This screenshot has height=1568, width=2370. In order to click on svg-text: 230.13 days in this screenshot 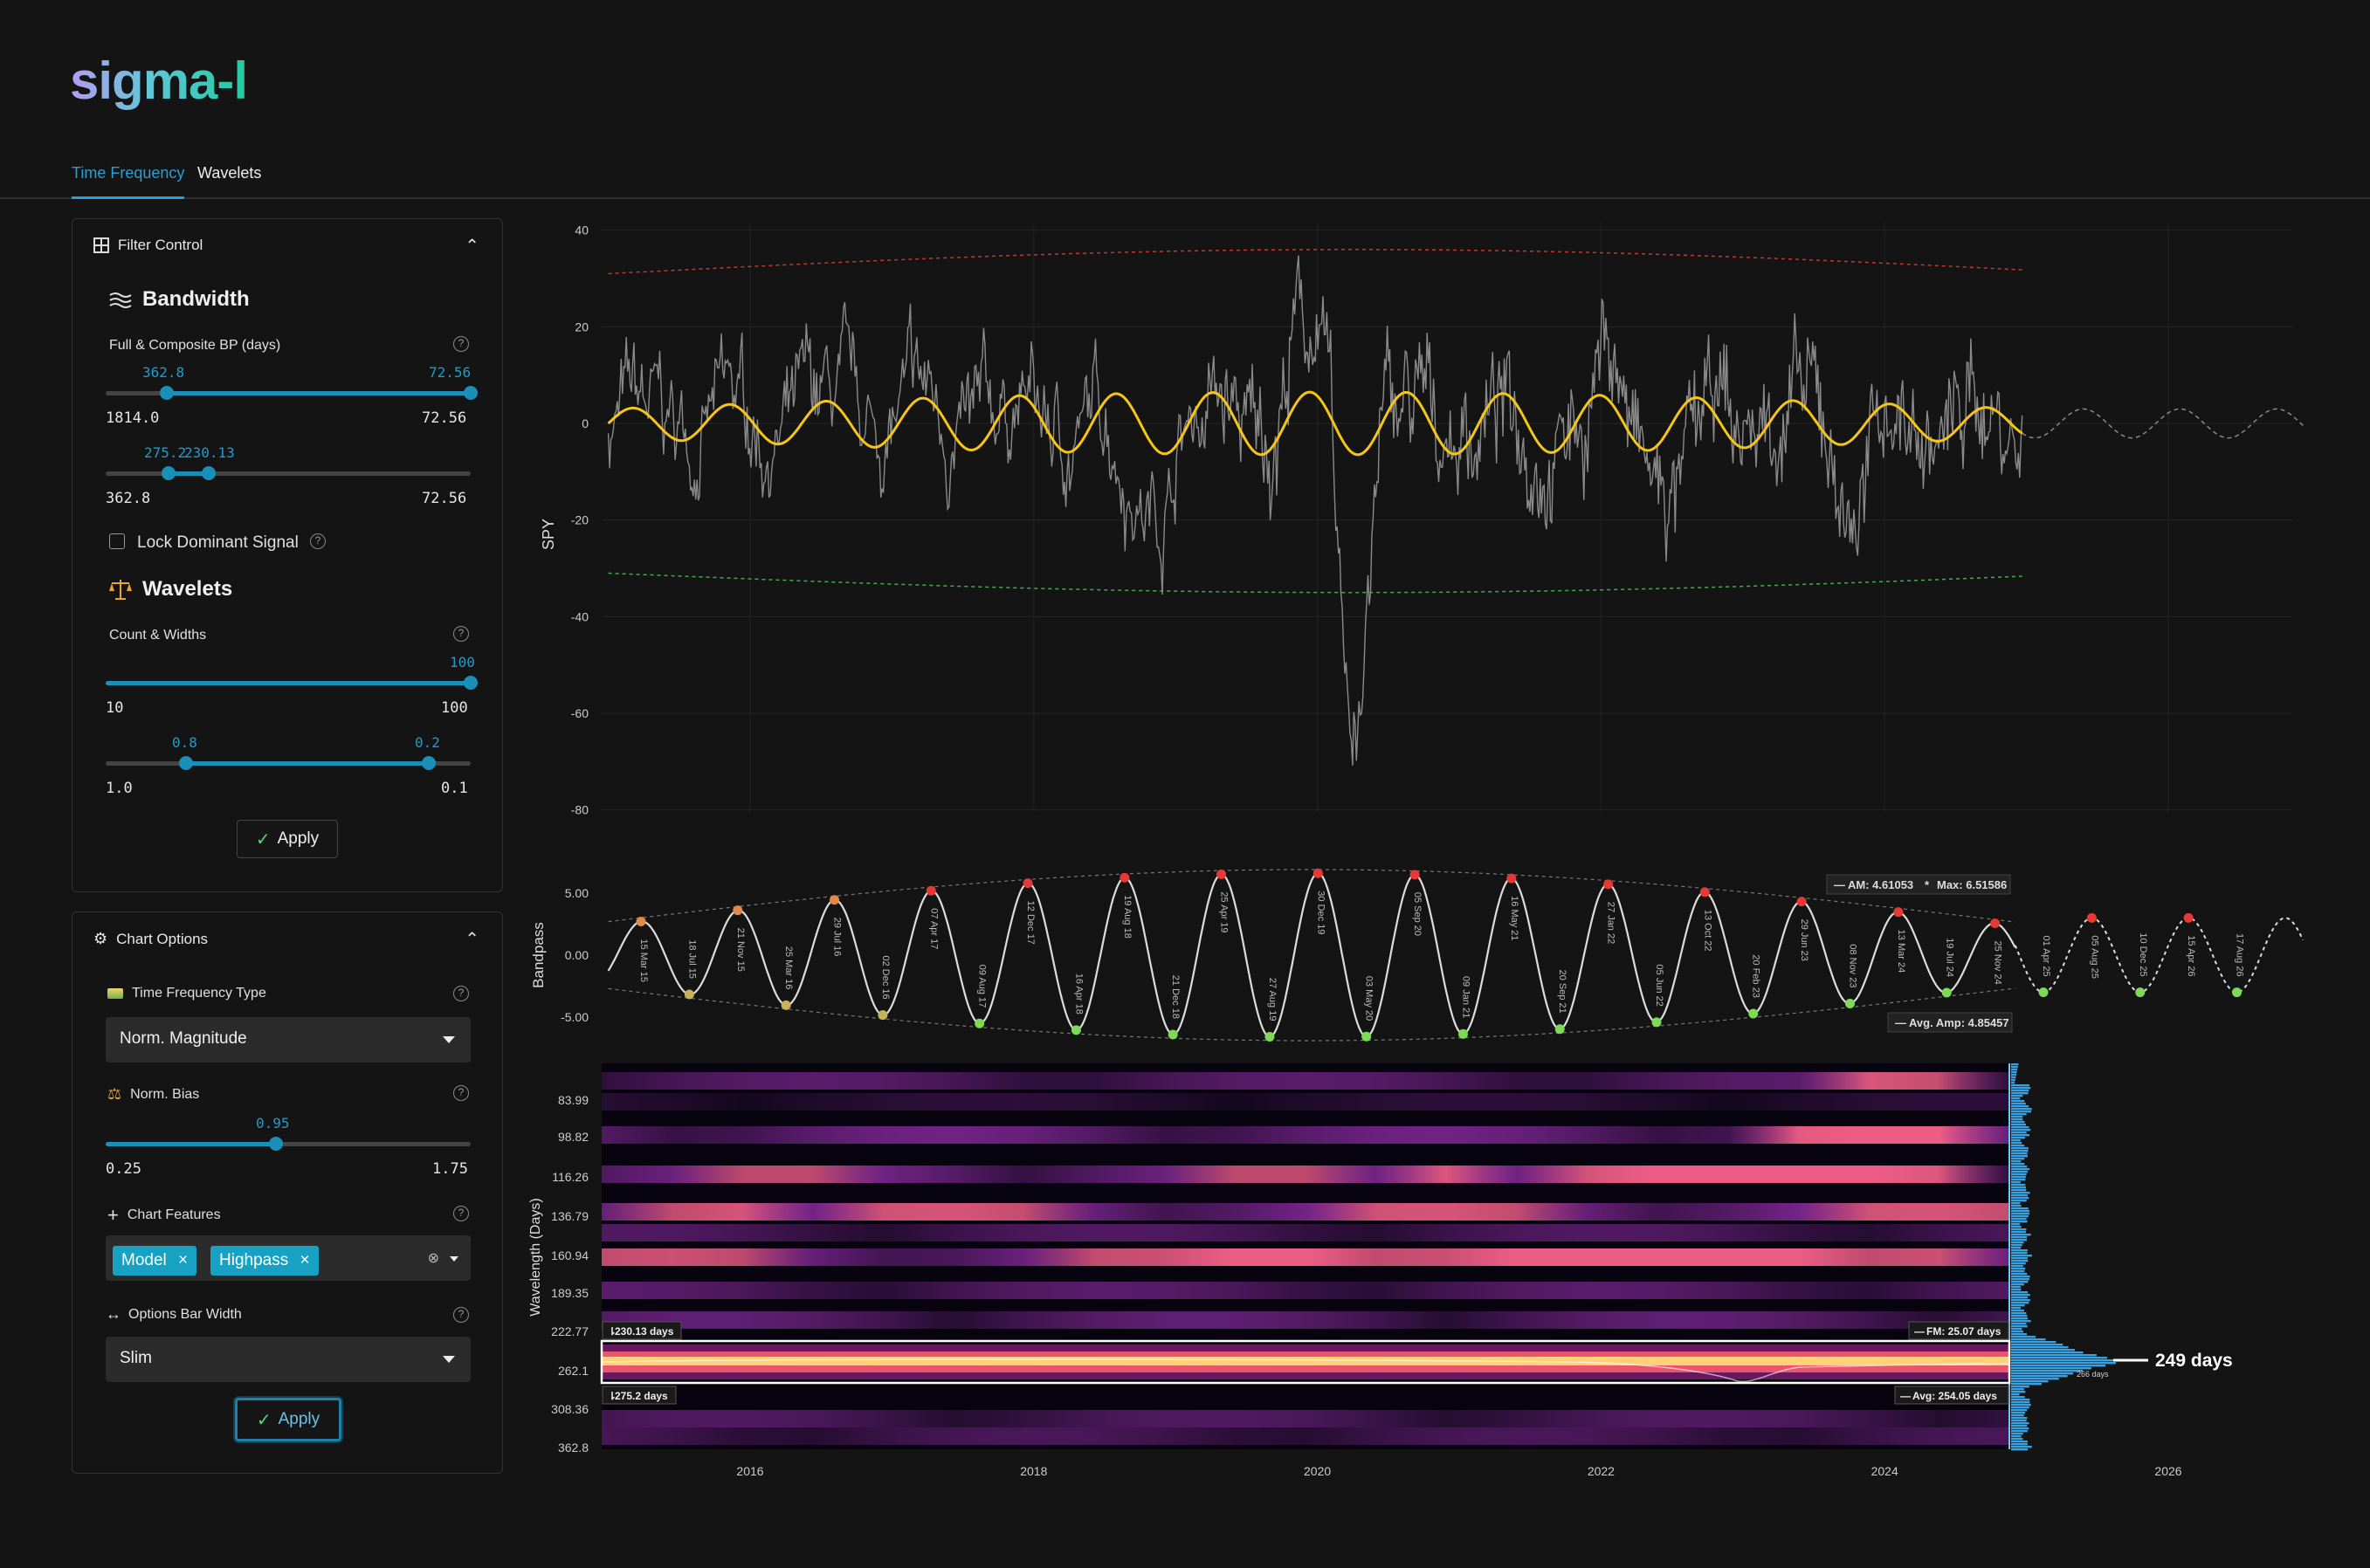, I will do `click(644, 1332)`.